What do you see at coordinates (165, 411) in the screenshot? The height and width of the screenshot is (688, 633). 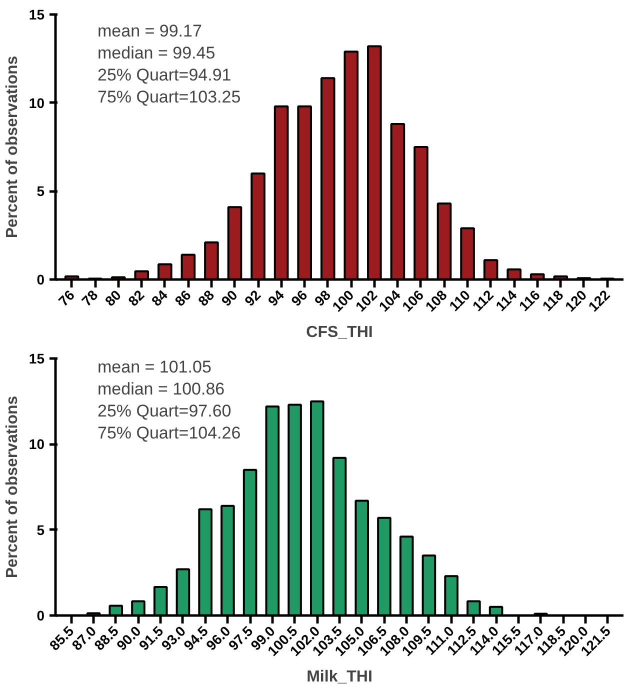 I see `annotation: 25% Quart=97.60` at bounding box center [165, 411].